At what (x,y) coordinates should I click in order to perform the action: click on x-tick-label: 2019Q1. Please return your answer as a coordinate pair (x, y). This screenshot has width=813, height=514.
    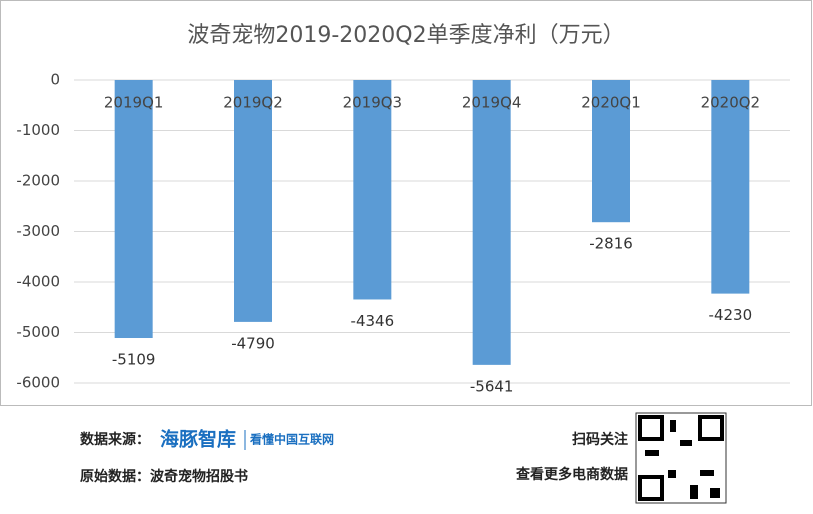
    Looking at the image, I should click on (134, 103).